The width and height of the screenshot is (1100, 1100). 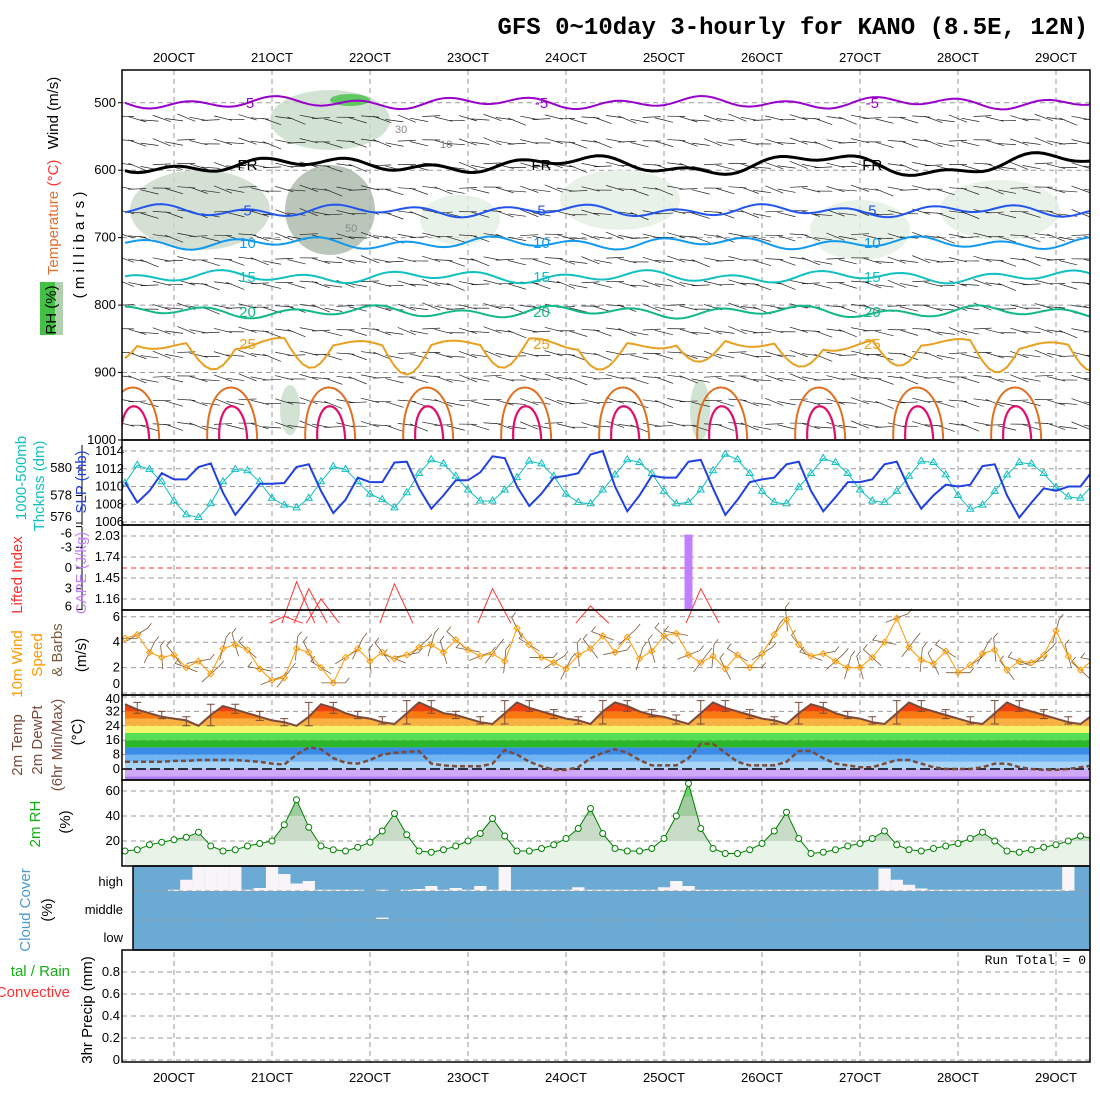 I want to click on isotherm-label: 20, so click(x=541, y=312).